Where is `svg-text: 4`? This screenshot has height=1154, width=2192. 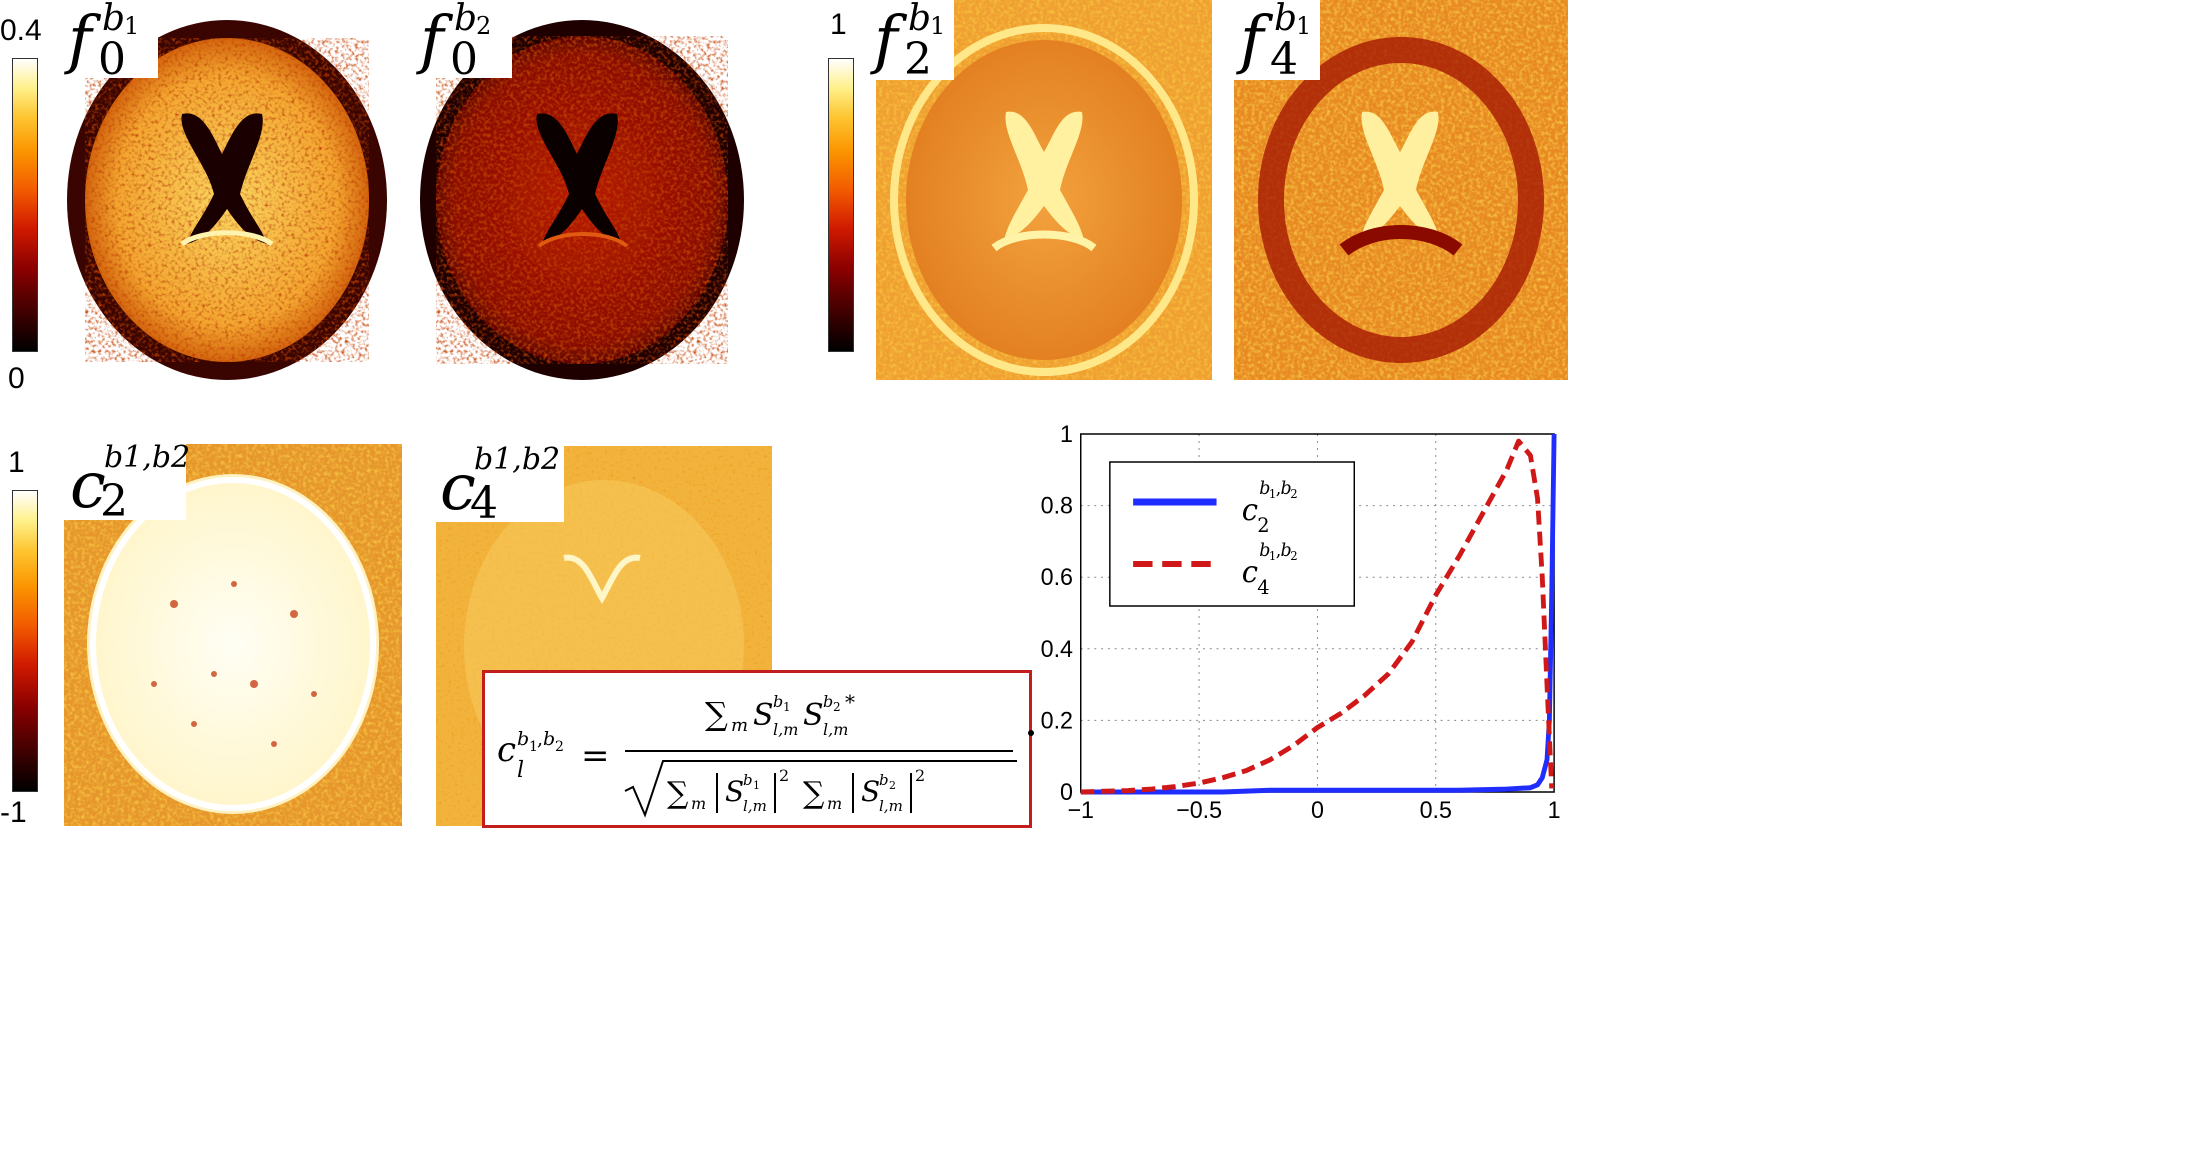 svg-text: 4 is located at coordinates (1263, 587).